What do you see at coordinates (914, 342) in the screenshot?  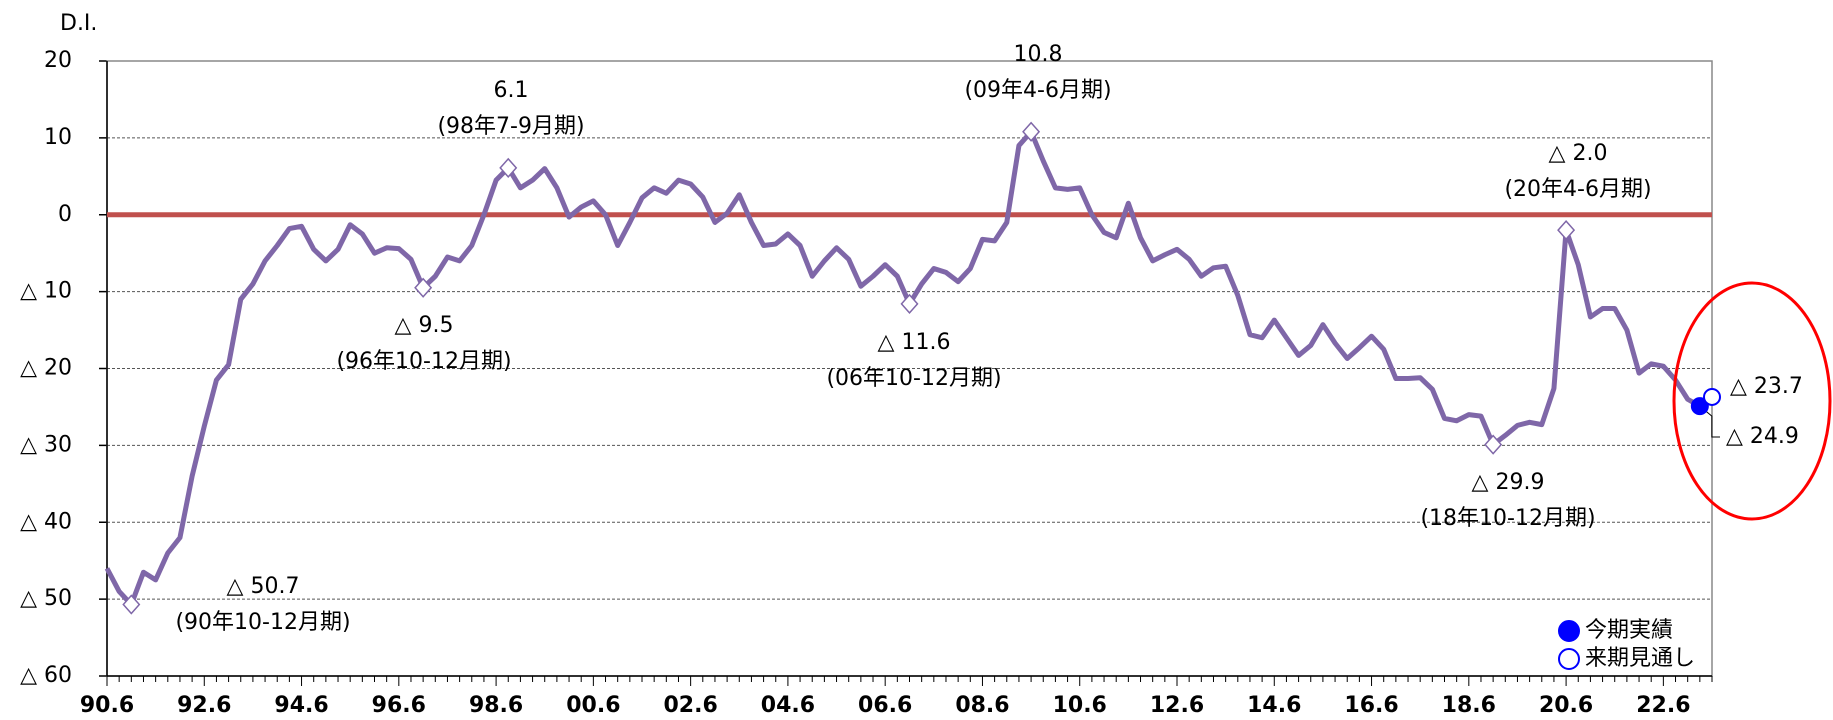 I see `annotation-value: △ 11.6` at bounding box center [914, 342].